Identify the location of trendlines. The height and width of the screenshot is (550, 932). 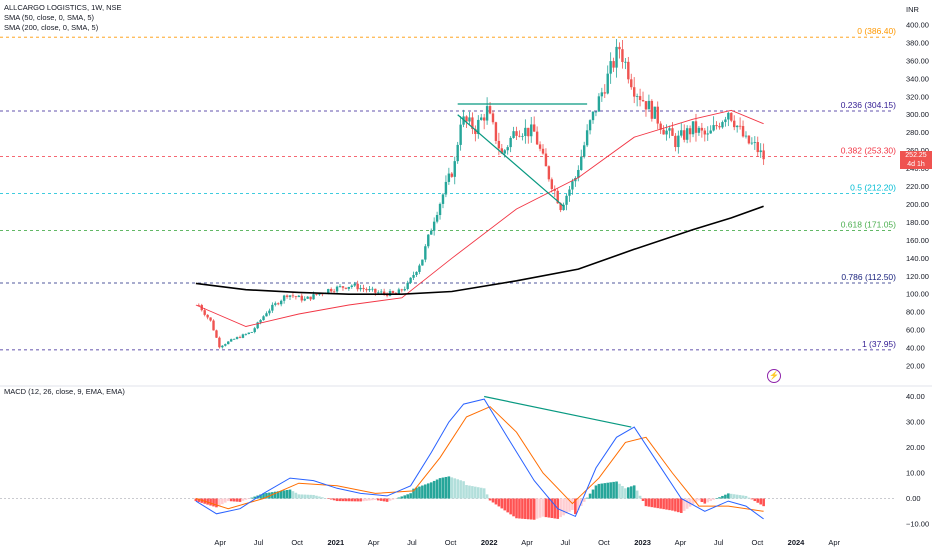
(522, 155).